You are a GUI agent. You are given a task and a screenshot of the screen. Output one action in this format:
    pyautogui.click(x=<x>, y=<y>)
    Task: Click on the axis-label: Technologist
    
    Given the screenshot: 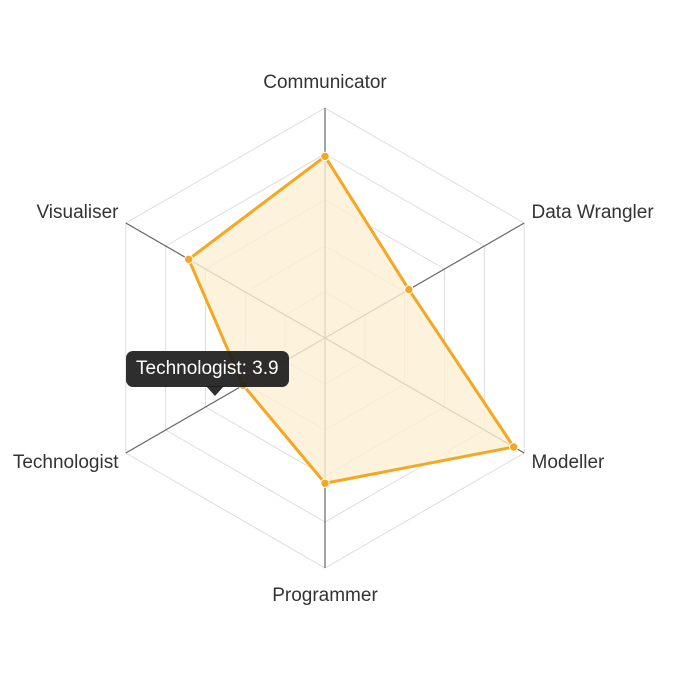 What is the action you would take?
    pyautogui.click(x=66, y=462)
    